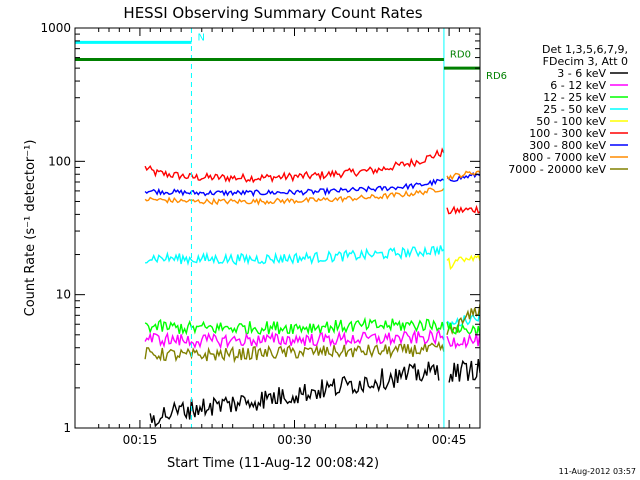 Image resolution: width=640 pixels, height=480 pixels. I want to click on y-axis-label: Count Rate (s⁻¹ detector⁻¹), so click(30, 228).